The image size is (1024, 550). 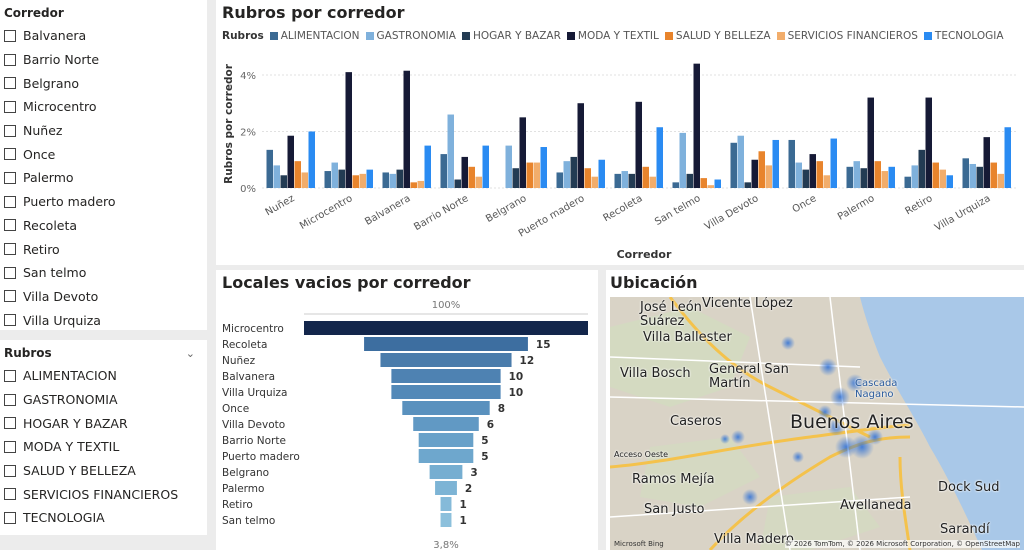 What do you see at coordinates (314, 36) in the screenshot?
I see `legend-item-alimentacion: ALIMENTACION` at bounding box center [314, 36].